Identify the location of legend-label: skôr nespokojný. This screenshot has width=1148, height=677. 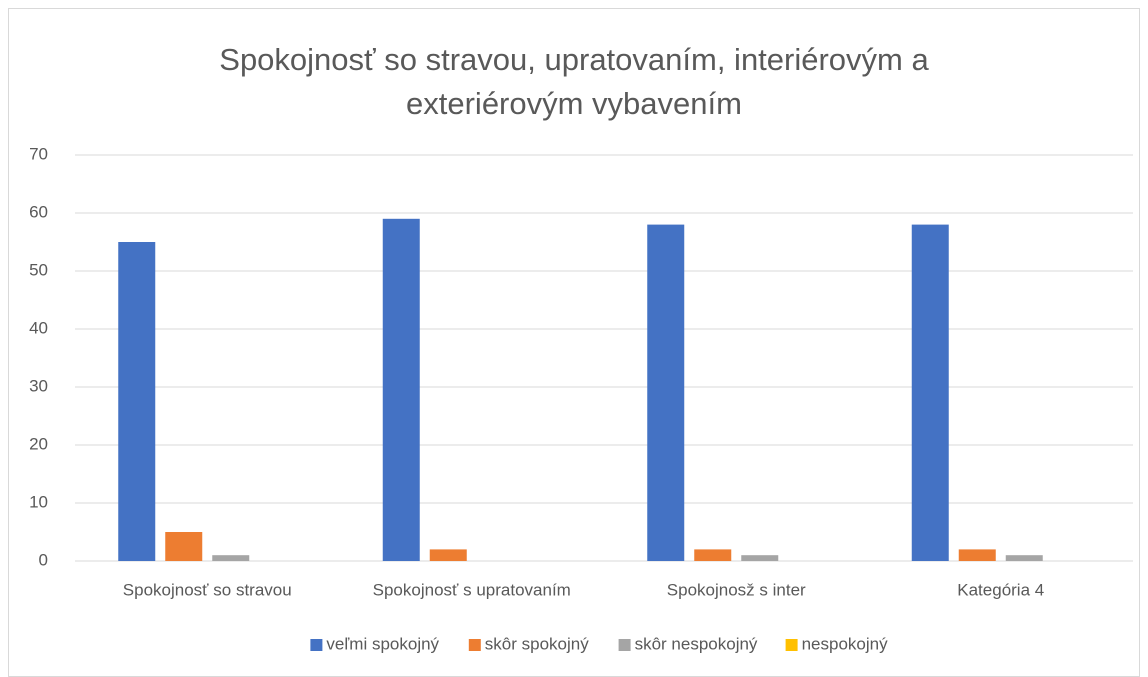
(696, 643).